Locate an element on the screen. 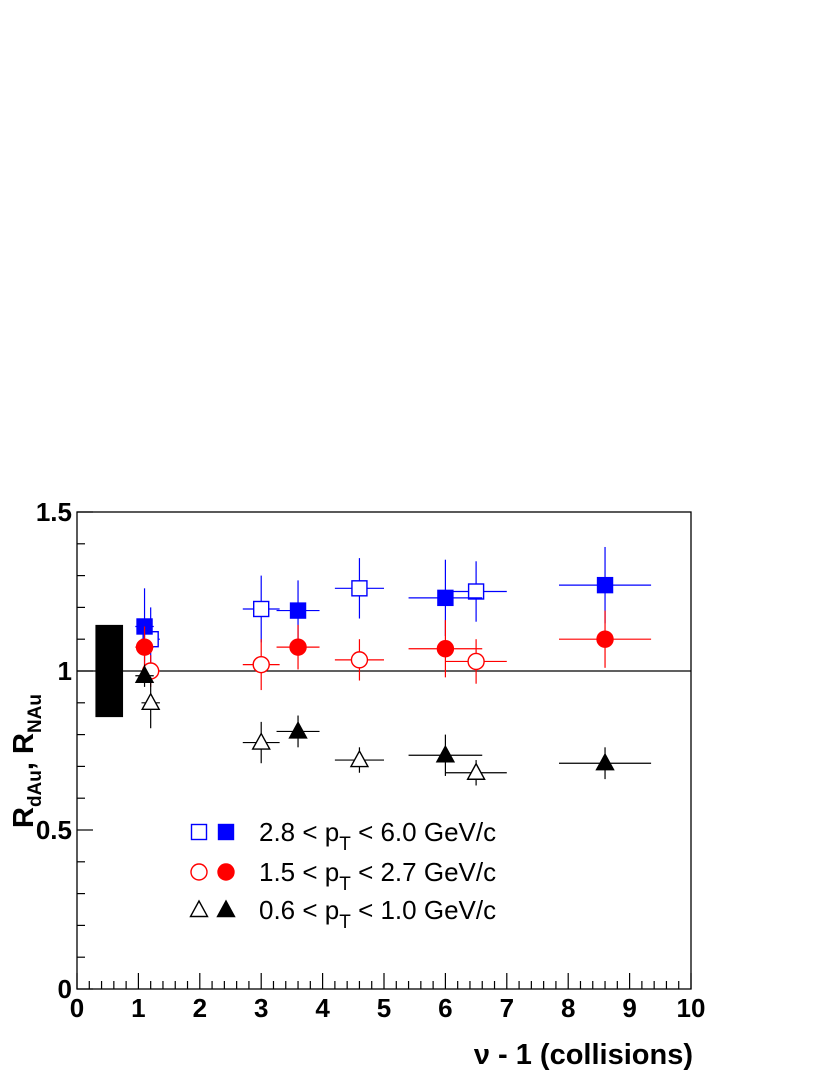  x-tick-label: 3 is located at coordinates (261, 1008).